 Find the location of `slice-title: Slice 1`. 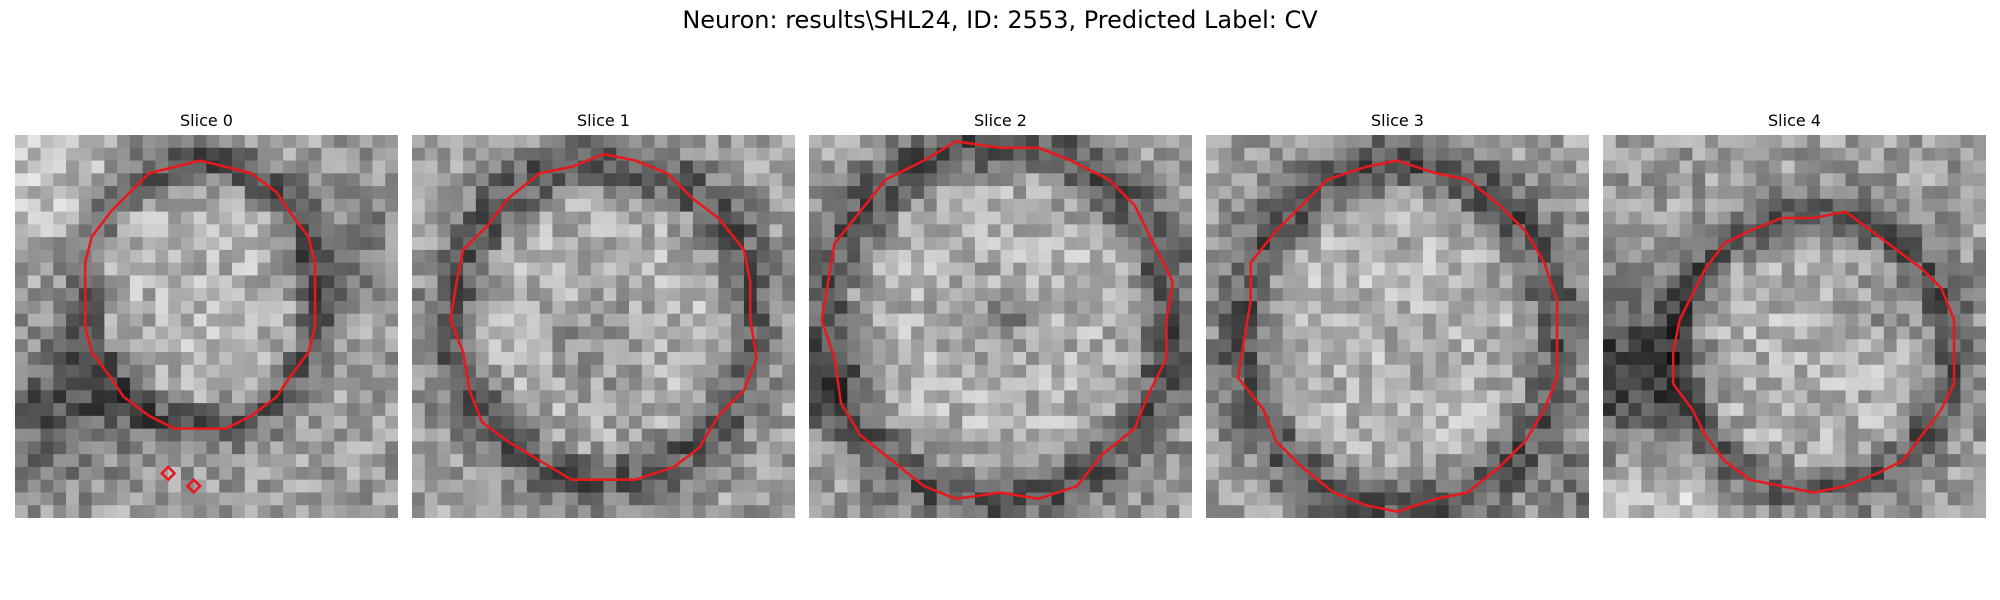

slice-title: Slice 1 is located at coordinates (603, 120).